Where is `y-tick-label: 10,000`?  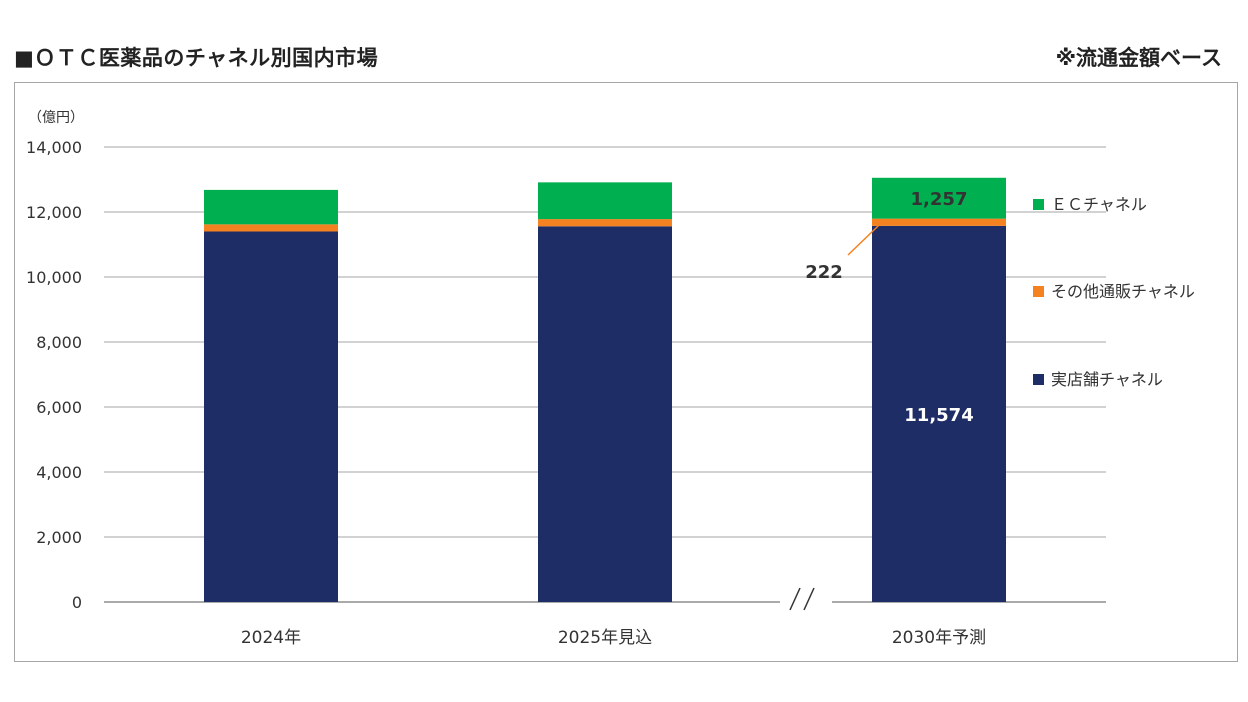
y-tick-label: 10,000 is located at coordinates (54, 277).